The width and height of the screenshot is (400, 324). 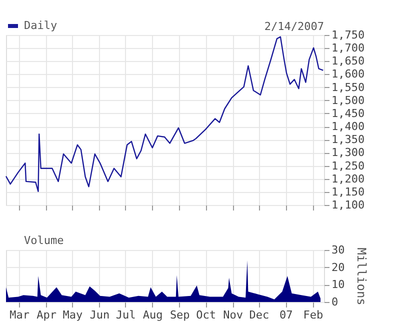 I want to click on y-tick-label: 30, so click(x=338, y=250).